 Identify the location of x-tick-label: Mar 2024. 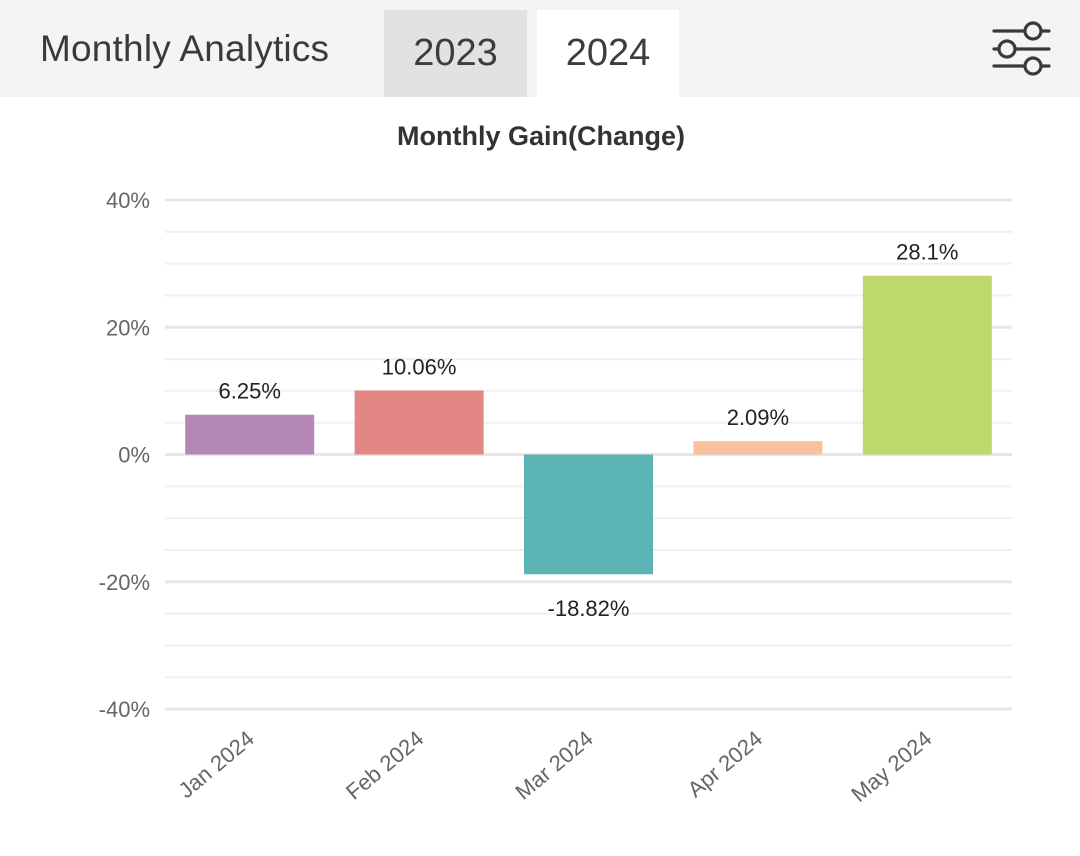
(553, 765).